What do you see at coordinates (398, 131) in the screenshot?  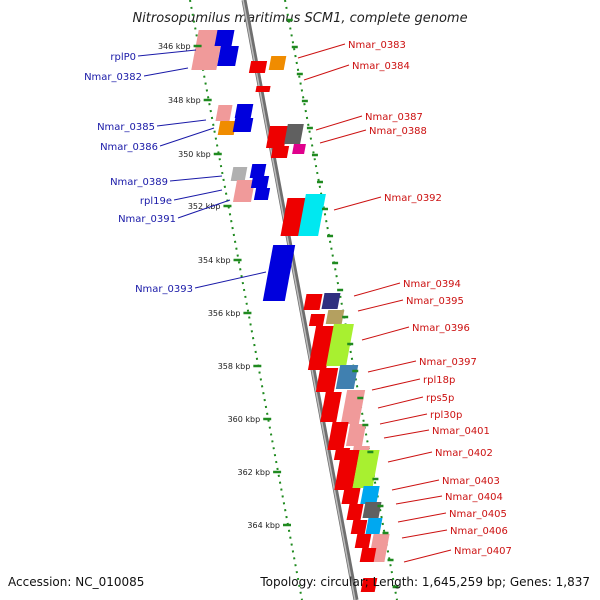 I see `gene-label-right: Nmar_0388` at bounding box center [398, 131].